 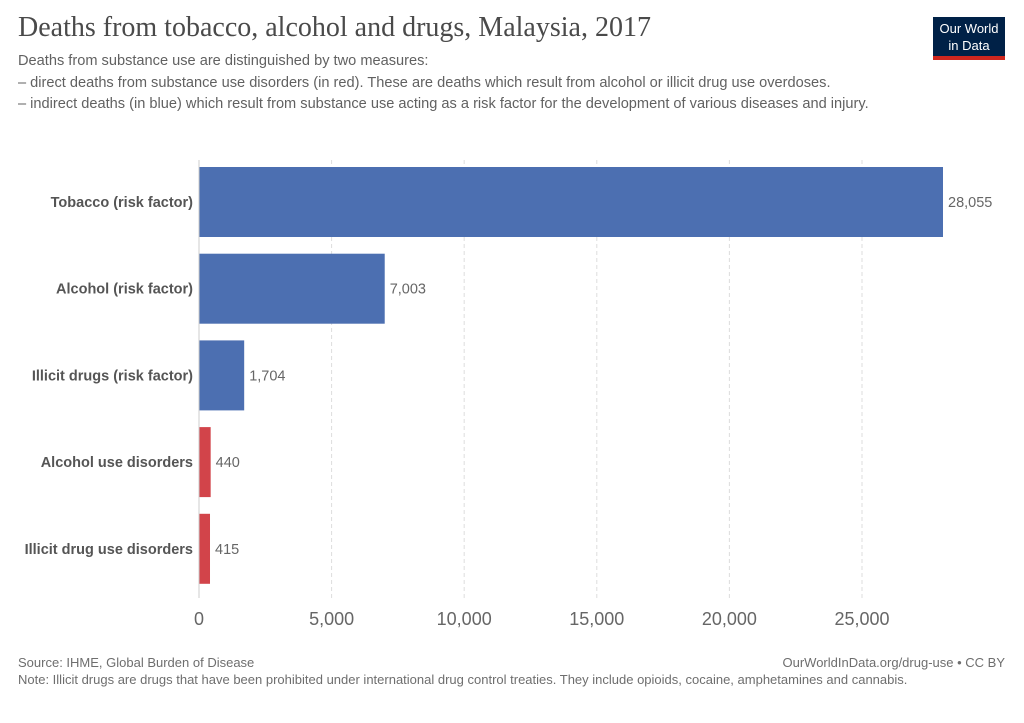 I want to click on x-tick-label: 20,000, so click(x=729, y=619).